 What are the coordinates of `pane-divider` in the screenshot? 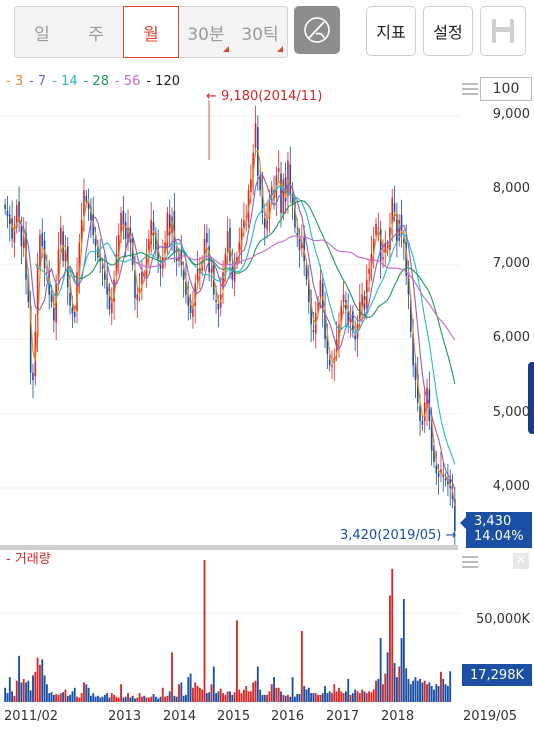 It's located at (229, 547).